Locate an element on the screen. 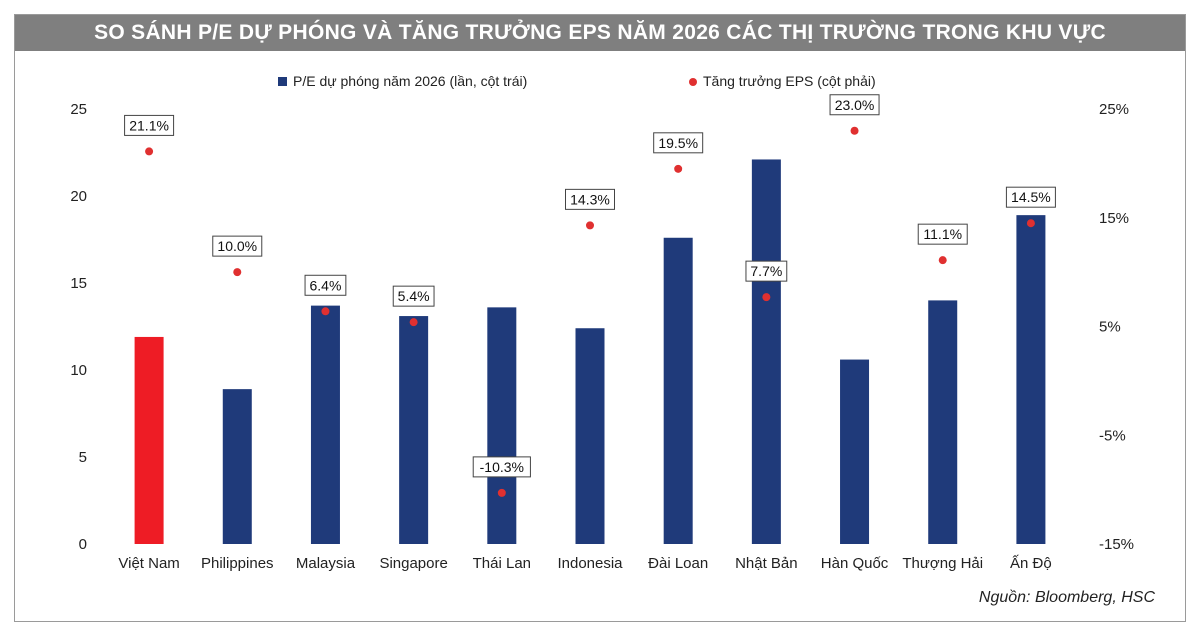 The width and height of the screenshot is (1200, 630). data-label: 23.0% is located at coordinates (855, 105).